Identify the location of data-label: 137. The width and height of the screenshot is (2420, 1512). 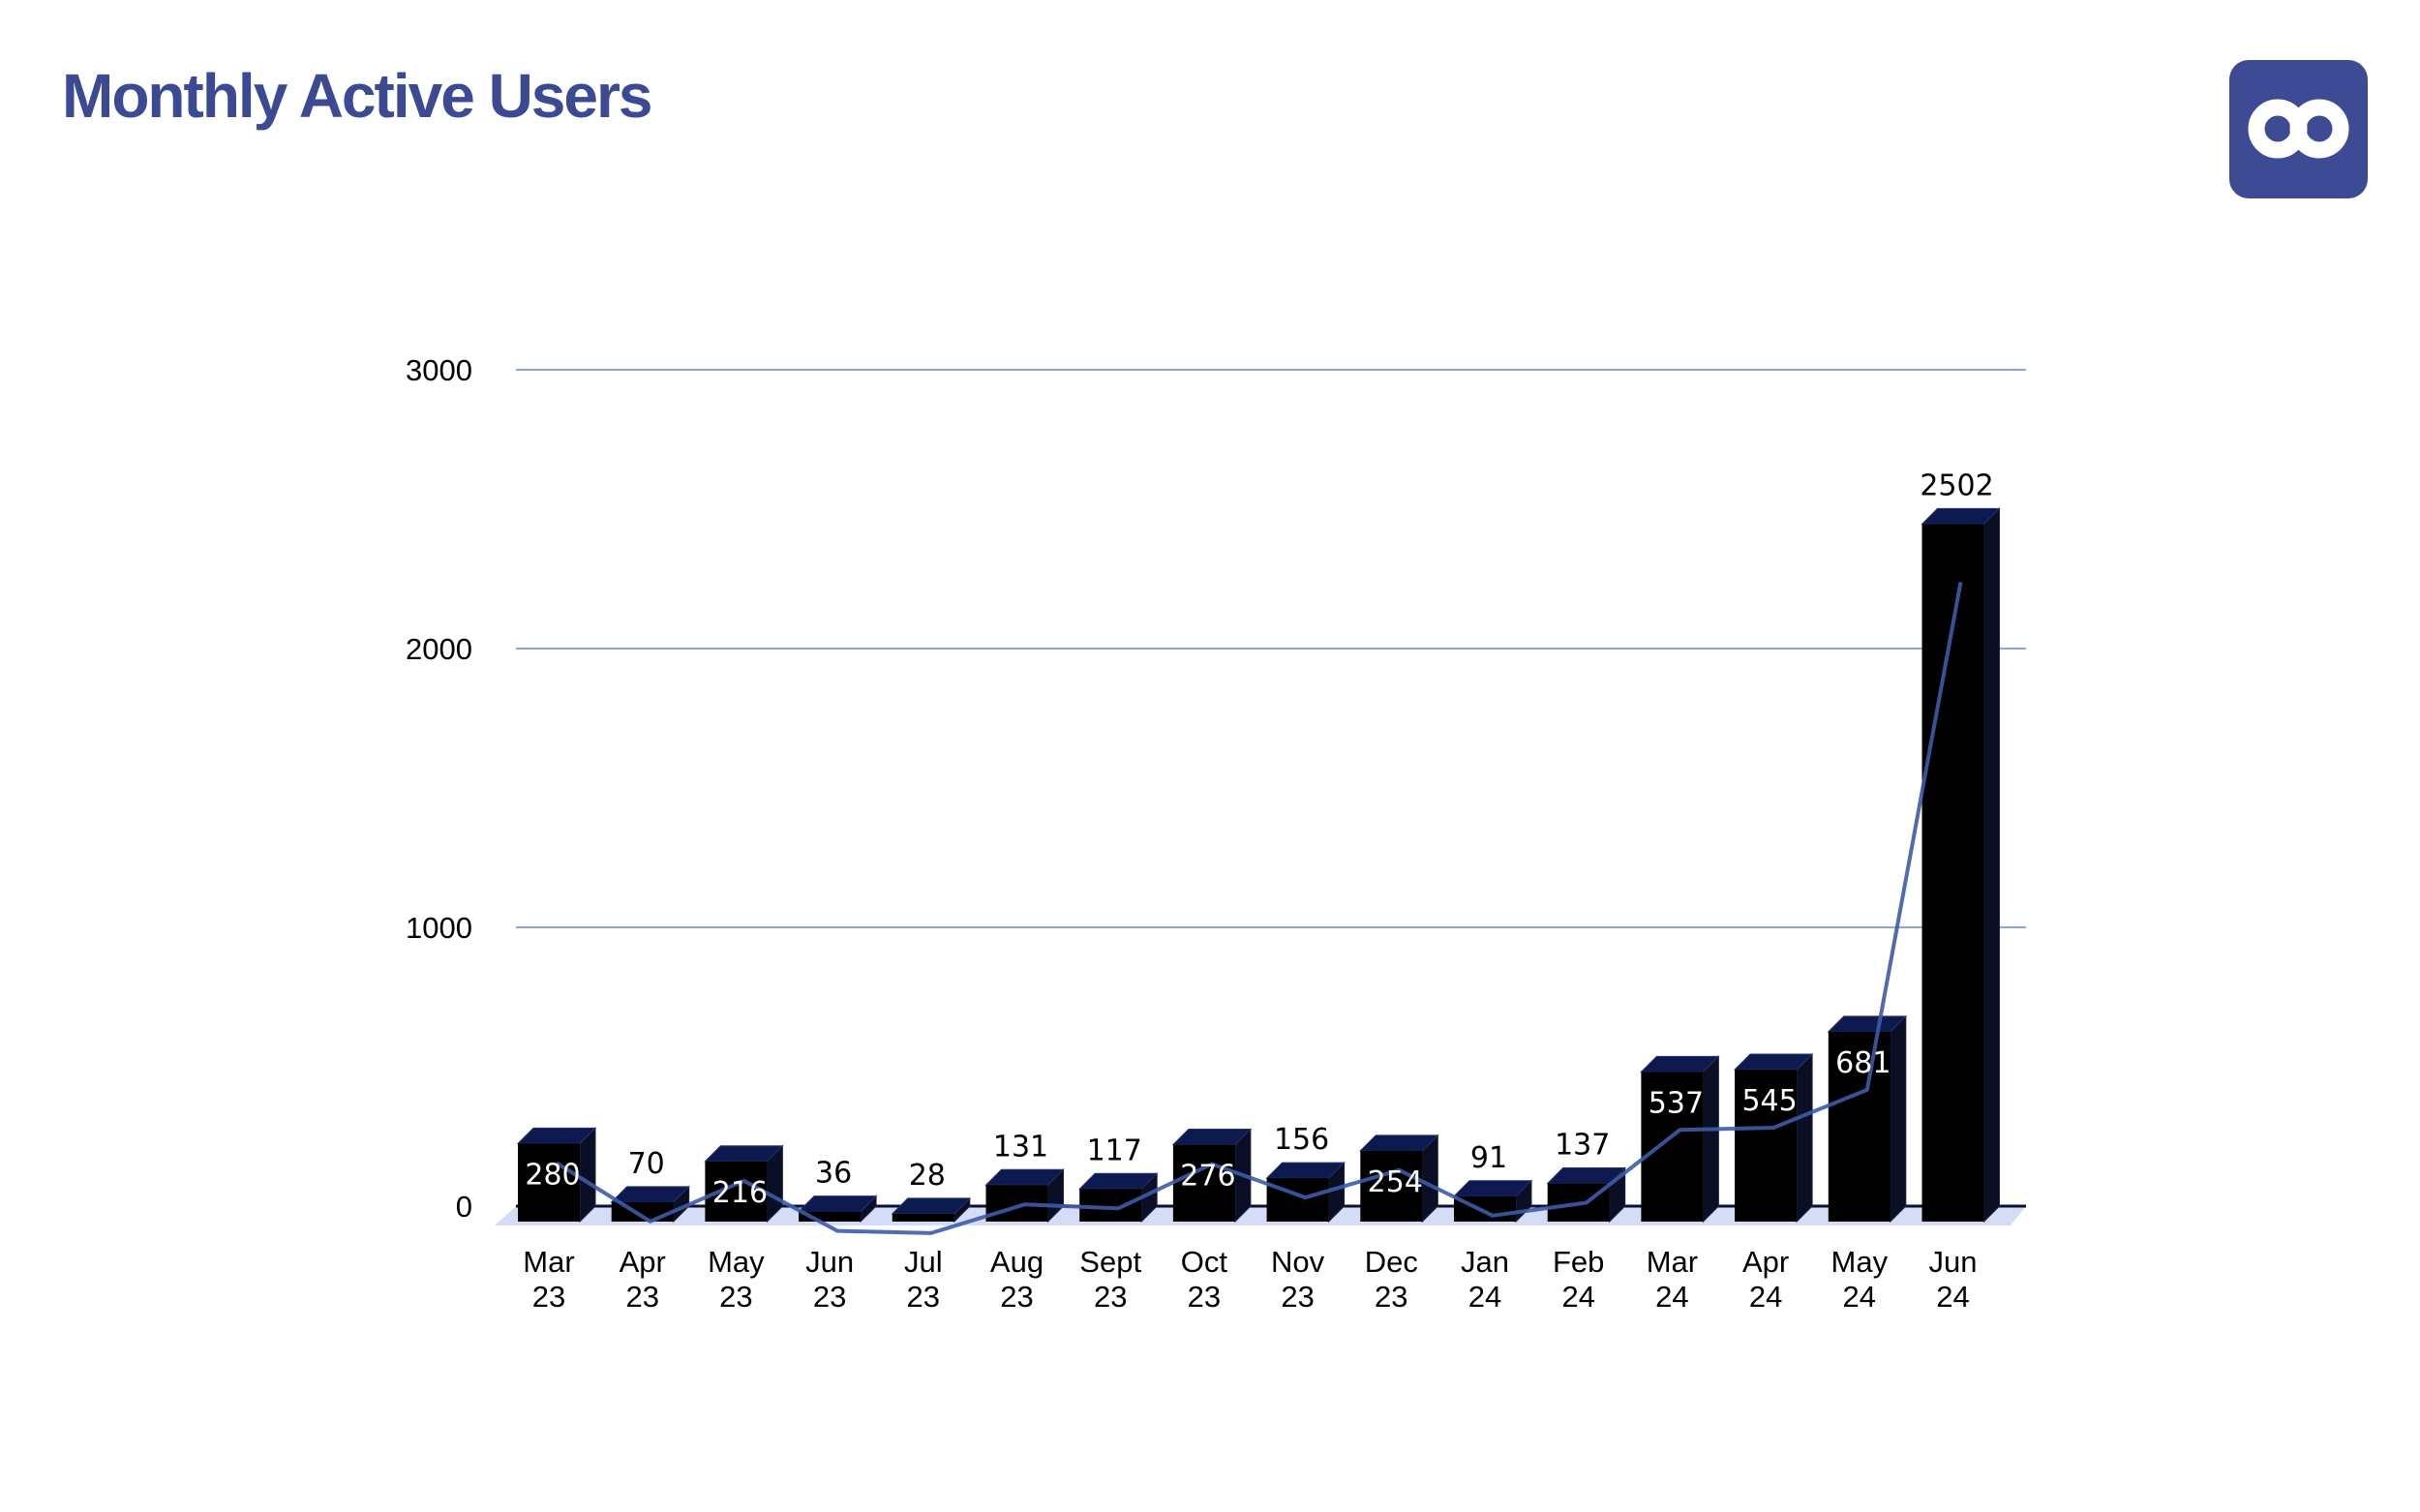
(1582, 1146).